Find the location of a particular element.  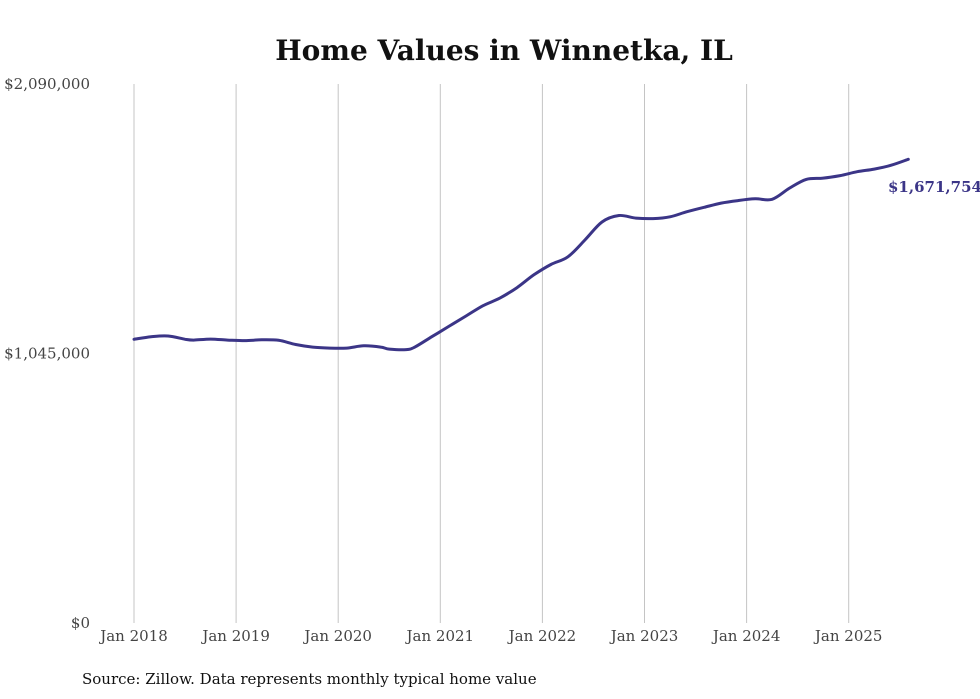

x-tick-label: Jan 2025 is located at coordinates (848, 636).